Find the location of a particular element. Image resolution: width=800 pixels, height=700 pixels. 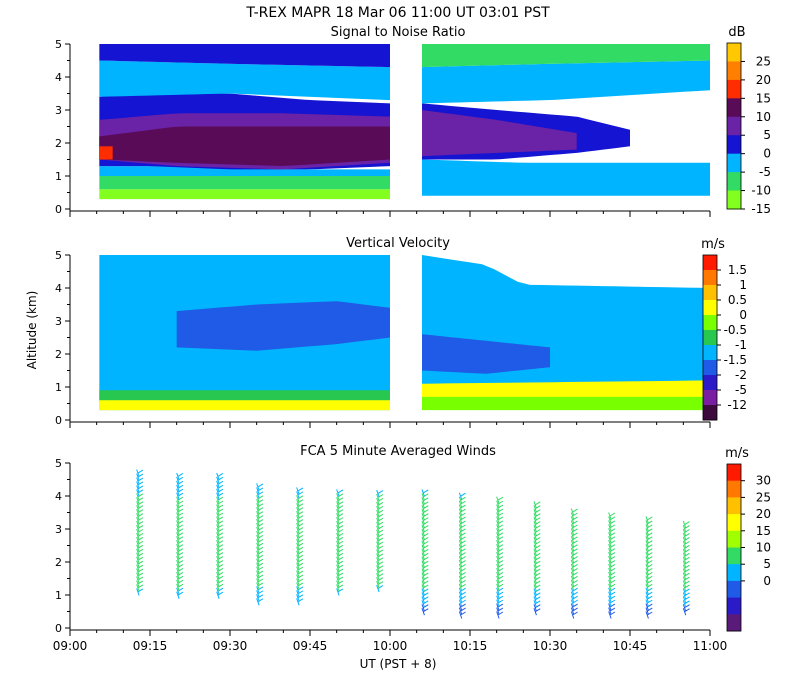

y-tick-label: 5 is located at coordinates (58, 463).